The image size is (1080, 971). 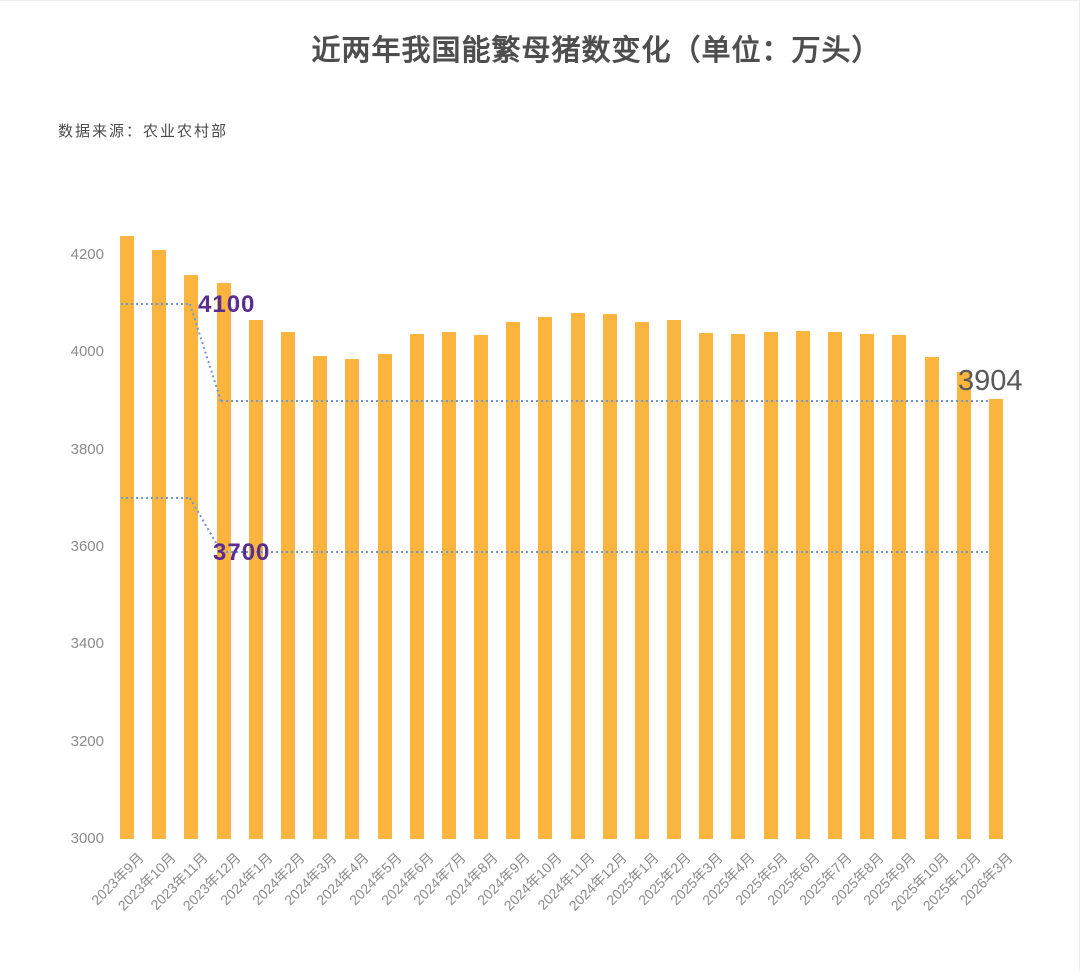 I want to click on y-axis-tick-label: 4000, so click(x=87, y=352).